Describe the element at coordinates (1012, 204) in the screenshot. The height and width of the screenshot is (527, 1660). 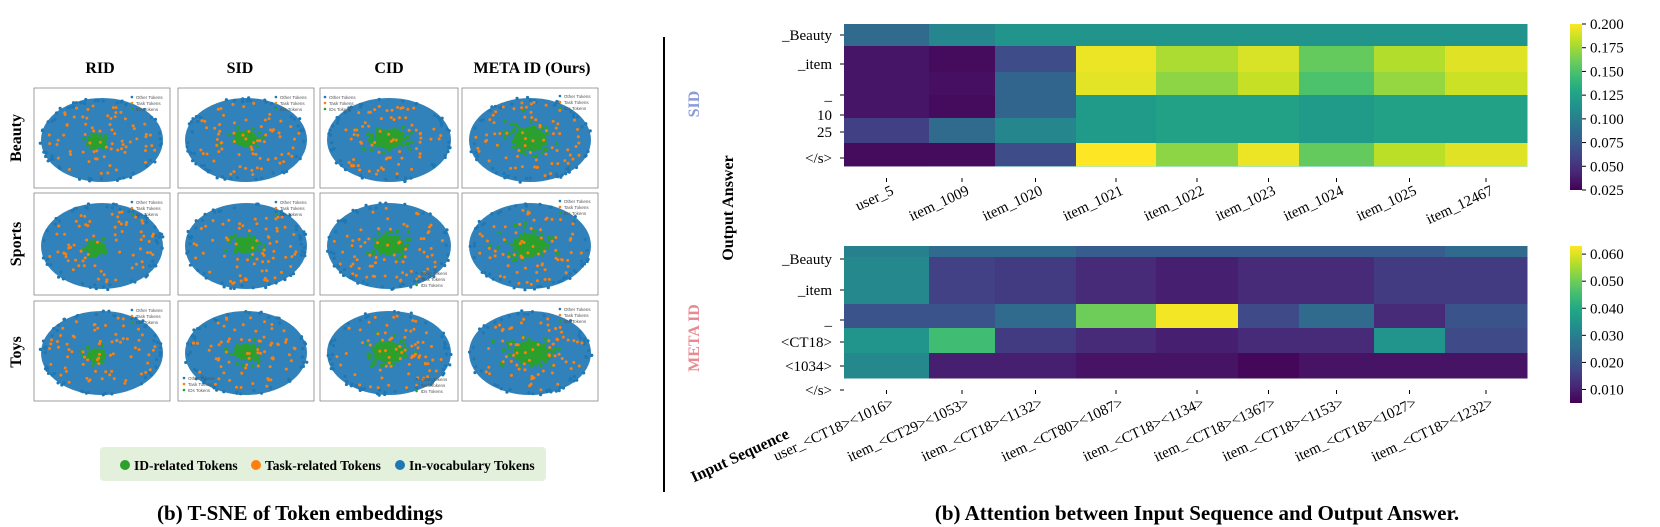
I see `x-tick-label-item-1020: item_1020` at that location.